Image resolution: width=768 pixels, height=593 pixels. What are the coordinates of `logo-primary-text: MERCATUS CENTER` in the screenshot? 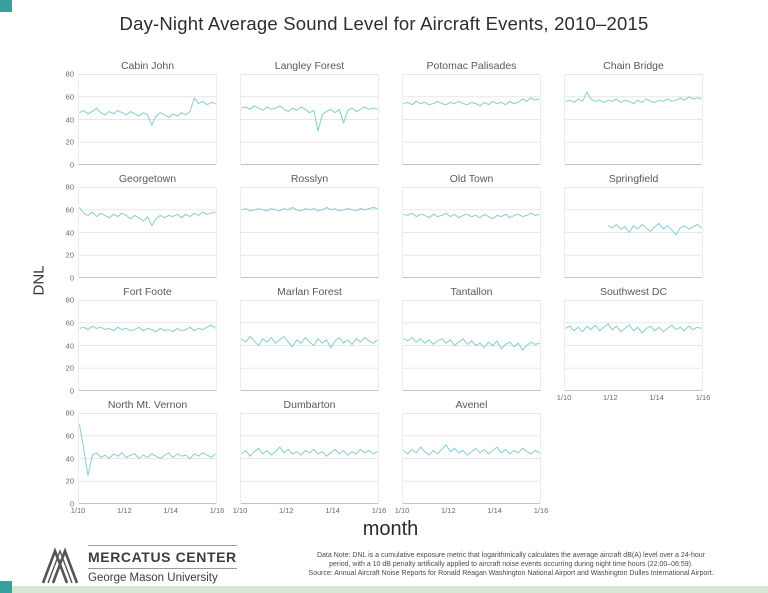 It's located at (162, 559).